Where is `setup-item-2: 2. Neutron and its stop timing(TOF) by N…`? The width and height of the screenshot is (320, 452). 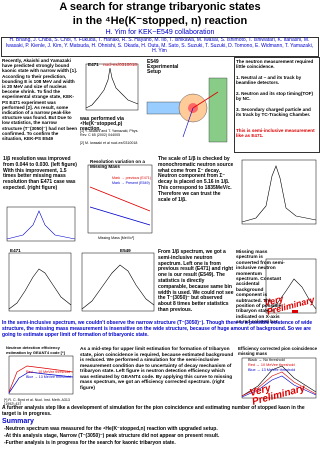
setup-item-2: 2. Neutron and its stop timing(TOF) by N… is located at coordinates (274, 96).